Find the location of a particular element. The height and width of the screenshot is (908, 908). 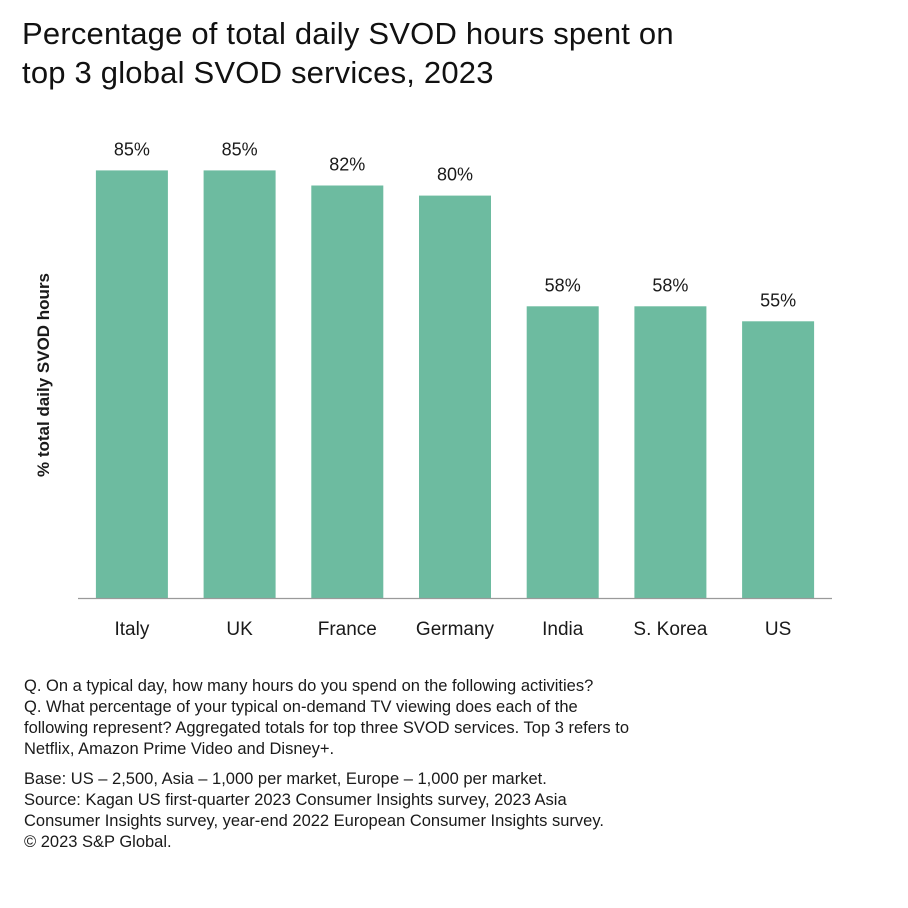

value-label-india: 58% is located at coordinates (563, 285).